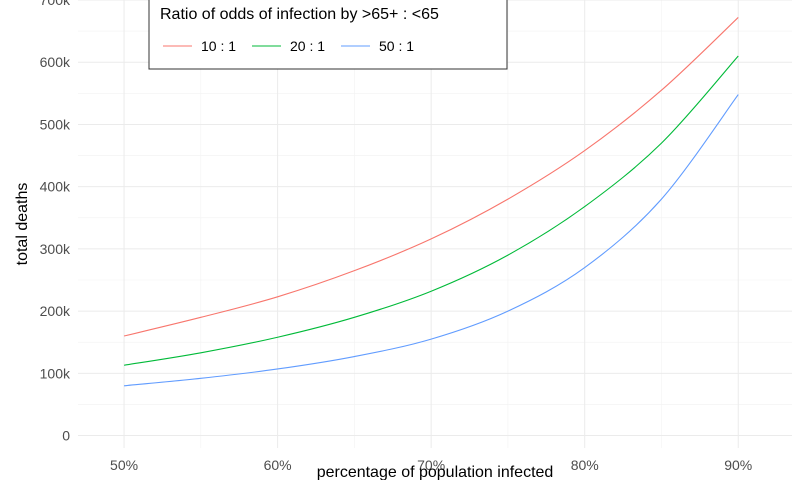  What do you see at coordinates (22, 224) in the screenshot?
I see `y-axis-label: total deaths` at bounding box center [22, 224].